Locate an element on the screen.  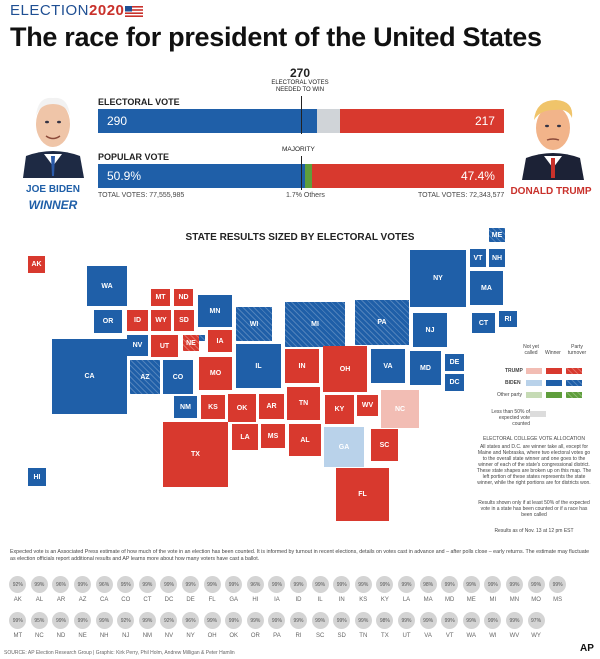
electoral-biden-value: 290 is located at coordinates (117, 121).